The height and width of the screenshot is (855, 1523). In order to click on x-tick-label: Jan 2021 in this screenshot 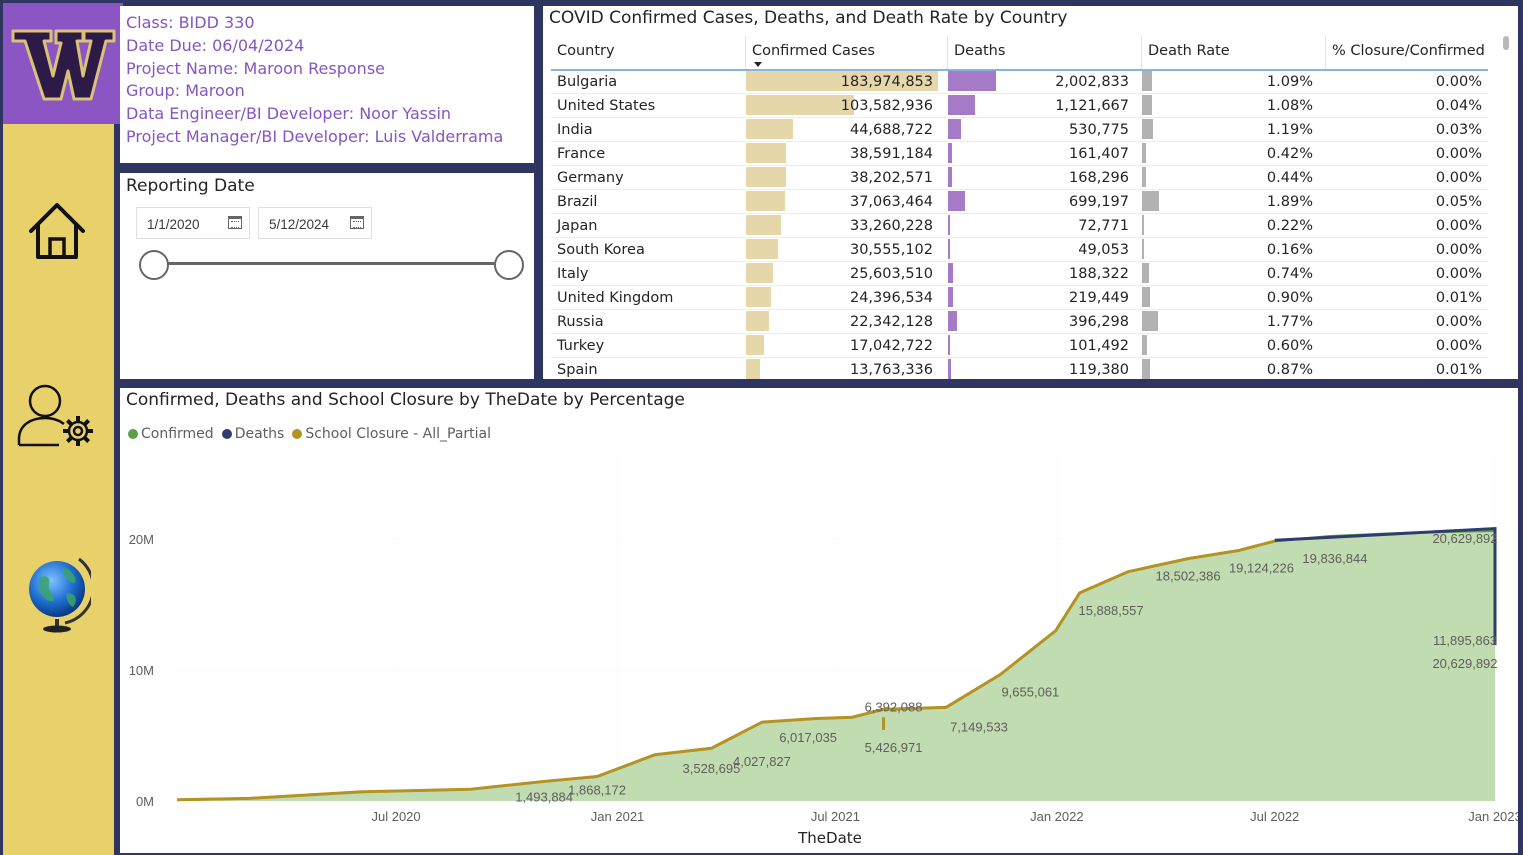, I will do `click(618, 816)`.